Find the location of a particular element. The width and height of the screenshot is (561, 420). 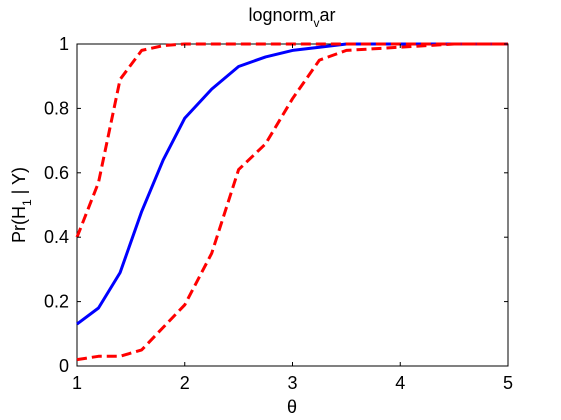

chart-title: lognormvar is located at coordinates (291, 17).